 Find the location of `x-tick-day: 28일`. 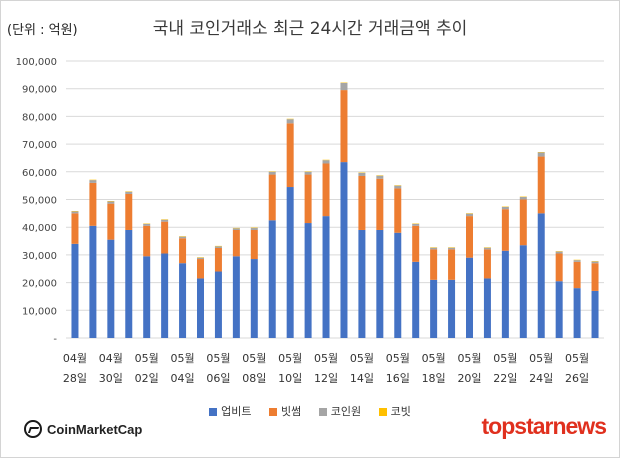

x-tick-day: 28일 is located at coordinates (75, 378).